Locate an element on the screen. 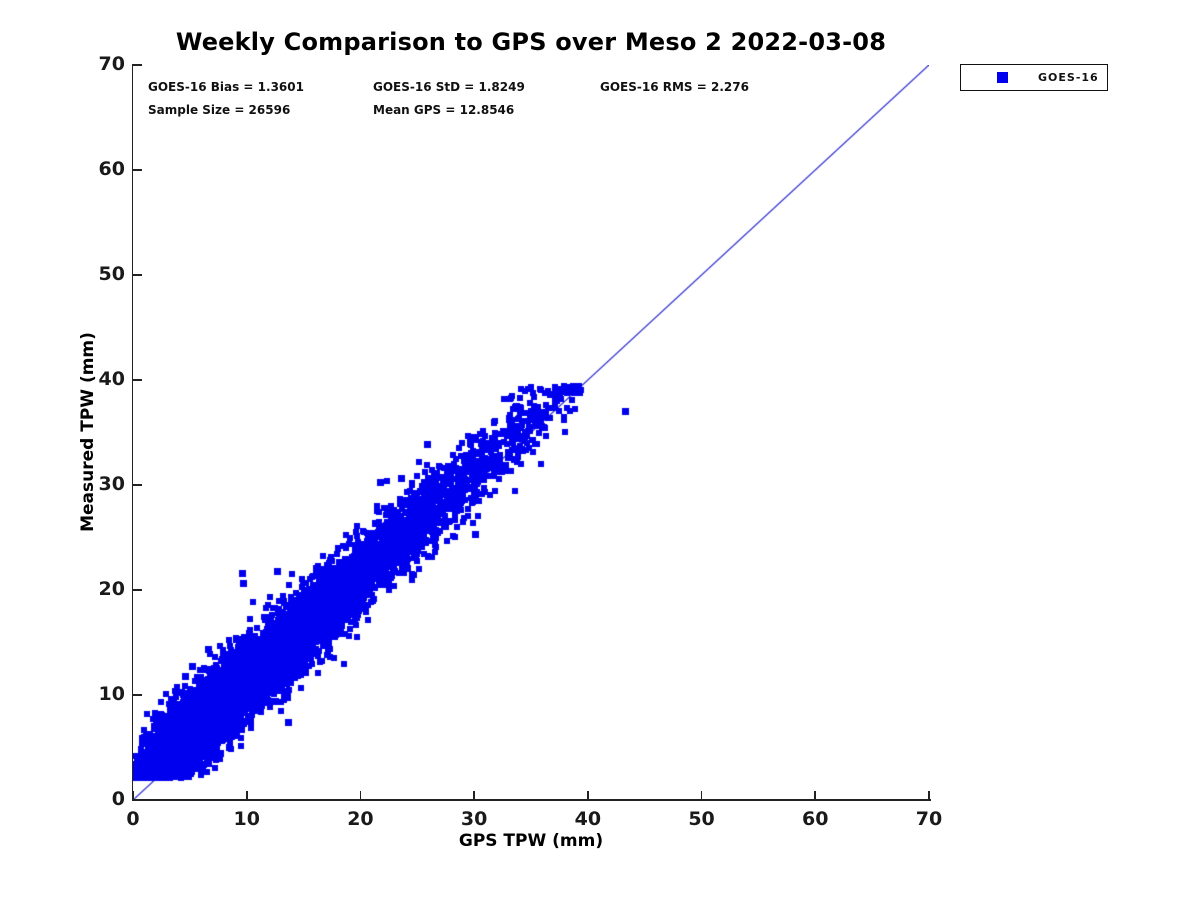 The height and width of the screenshot is (900, 1200). x-tick-label: 10 is located at coordinates (246, 819).